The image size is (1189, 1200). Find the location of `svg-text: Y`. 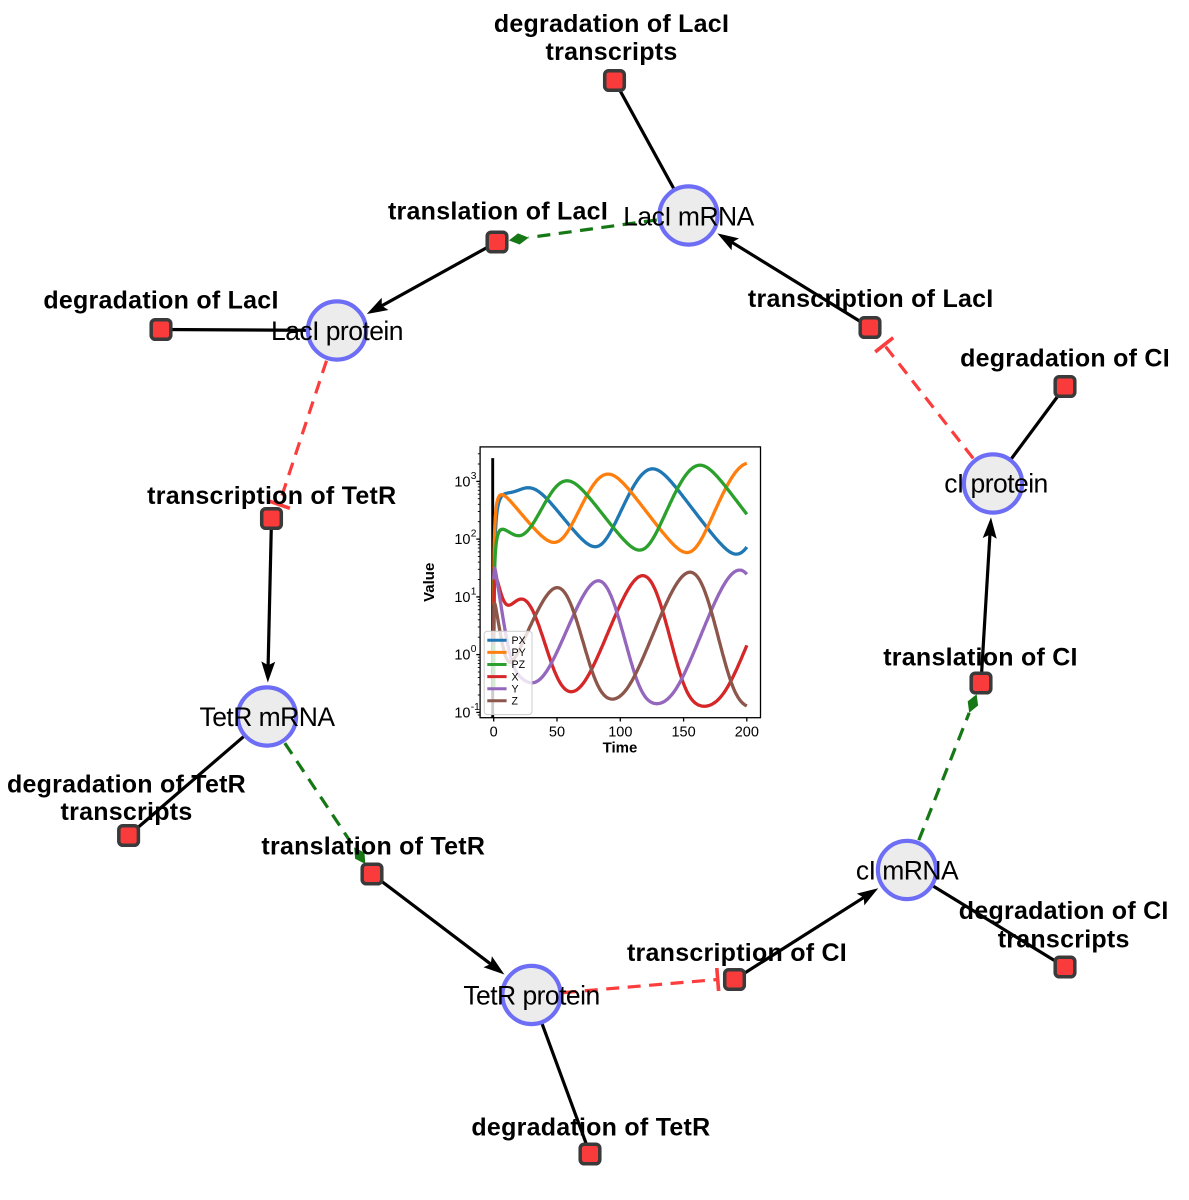

svg-text: Y is located at coordinates (515, 689).